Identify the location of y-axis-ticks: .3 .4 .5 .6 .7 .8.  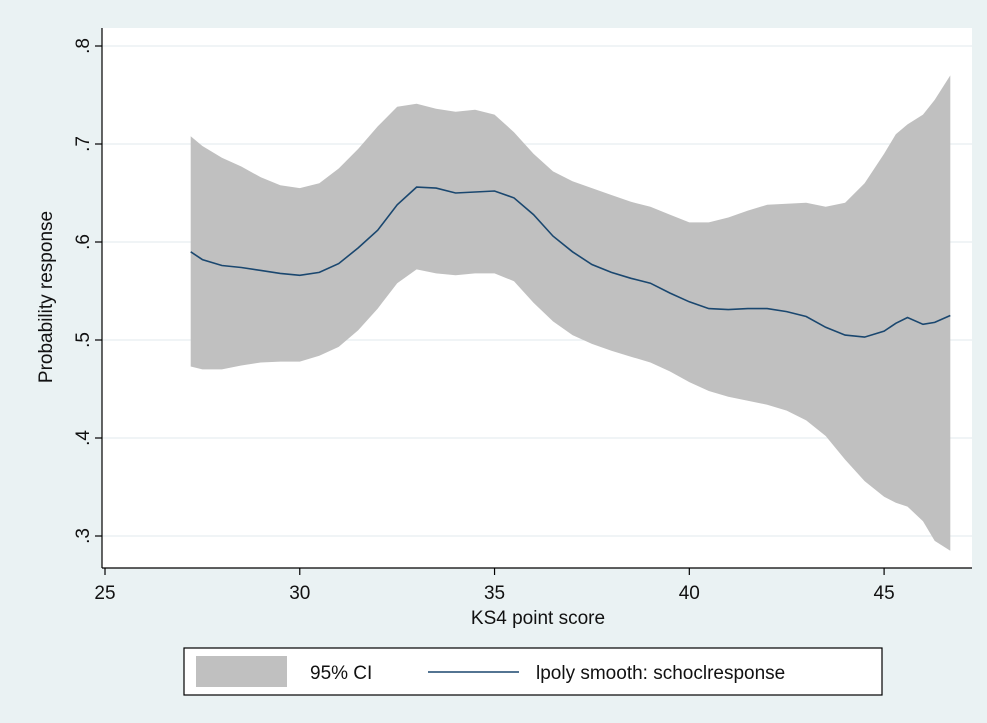
(87, 291).